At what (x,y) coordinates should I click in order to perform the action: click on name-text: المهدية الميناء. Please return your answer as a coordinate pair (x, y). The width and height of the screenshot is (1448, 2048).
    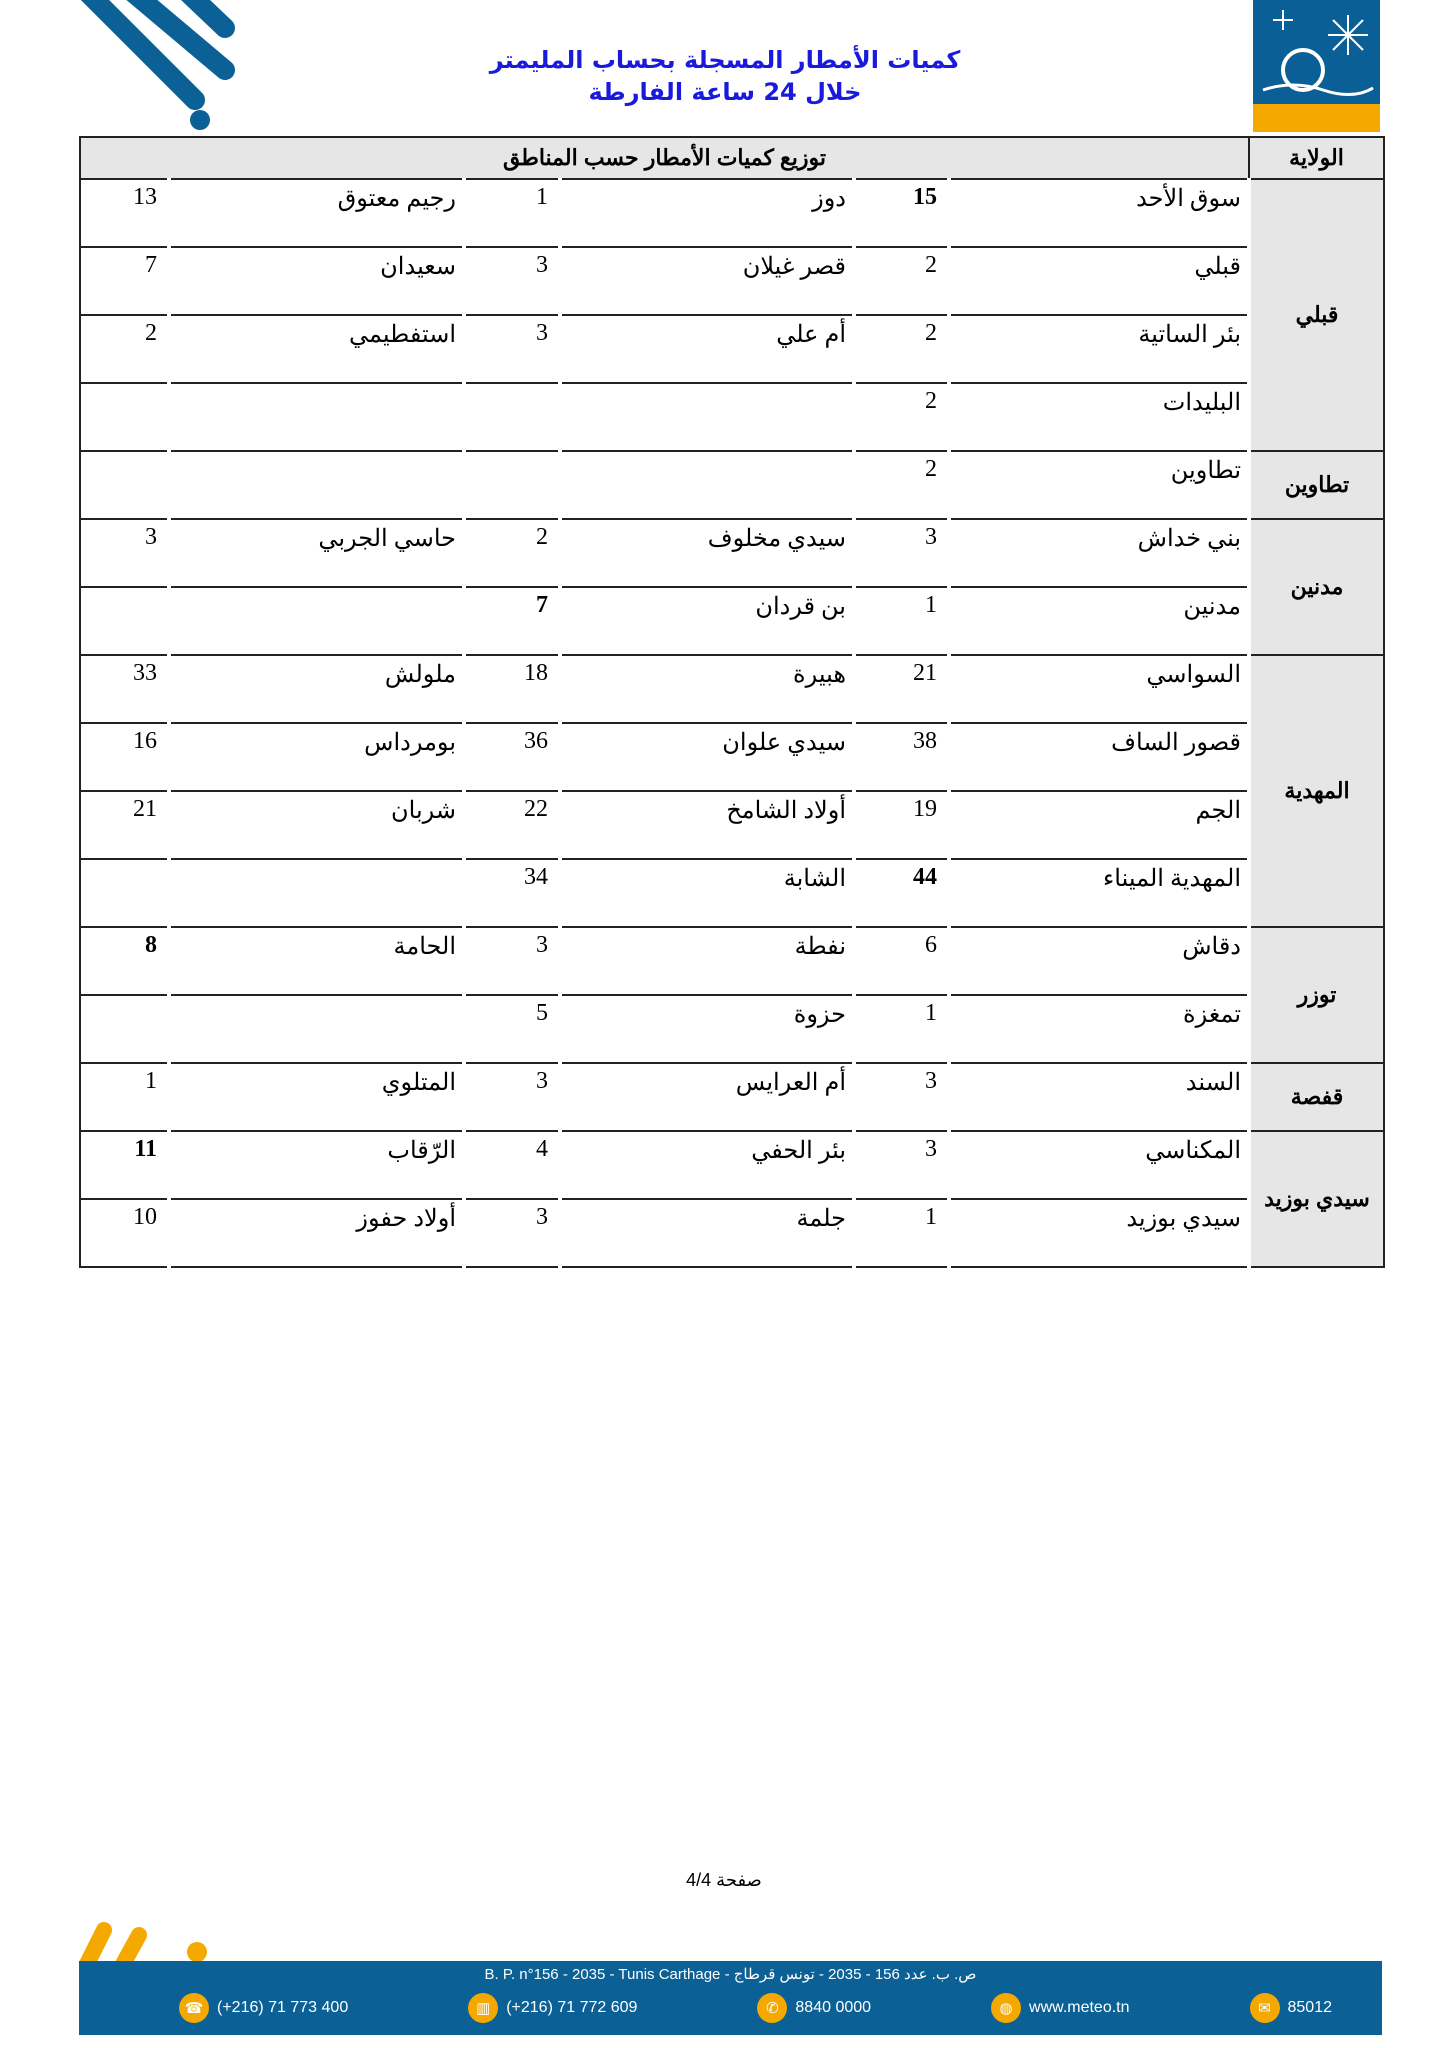
    Looking at the image, I should click on (1172, 879).